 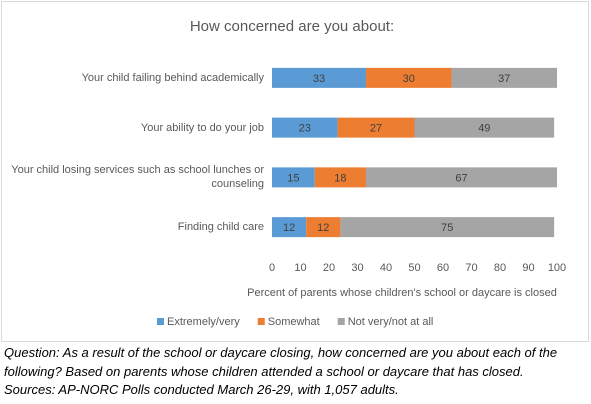 I want to click on data-label: 75, so click(x=447, y=228).